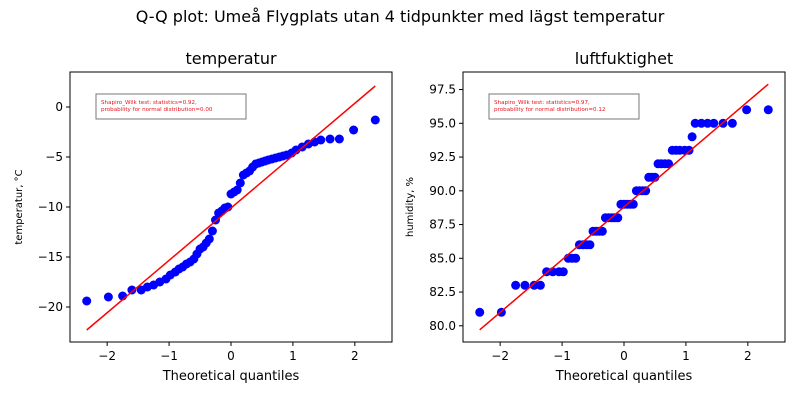 The width and height of the screenshot is (800, 400). What do you see at coordinates (54, 157) in the screenshot?
I see `y-tick-label: −5` at bounding box center [54, 157].